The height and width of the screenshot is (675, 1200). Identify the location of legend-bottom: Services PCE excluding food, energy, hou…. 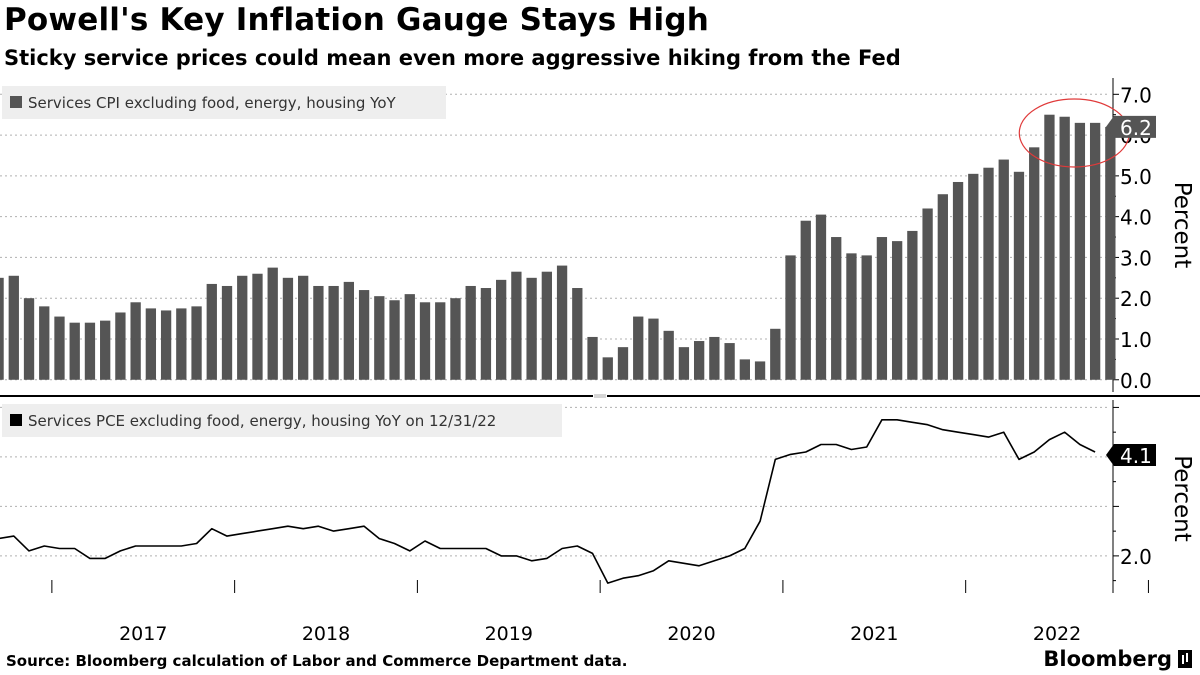
(282, 420).